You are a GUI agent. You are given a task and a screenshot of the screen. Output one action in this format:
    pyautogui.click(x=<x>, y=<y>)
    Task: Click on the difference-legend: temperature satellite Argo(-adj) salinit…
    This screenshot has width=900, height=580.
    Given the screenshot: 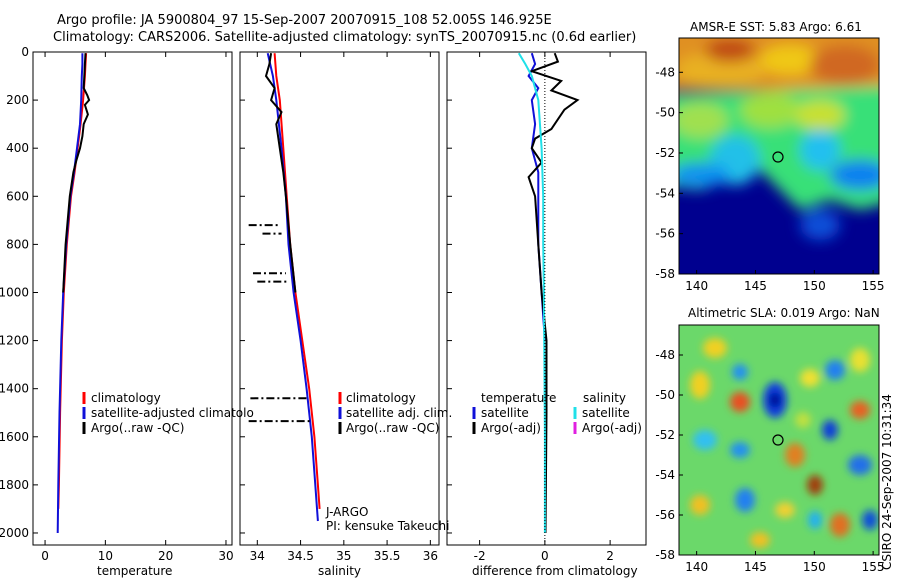 What is the action you would take?
    pyautogui.click(x=557, y=413)
    